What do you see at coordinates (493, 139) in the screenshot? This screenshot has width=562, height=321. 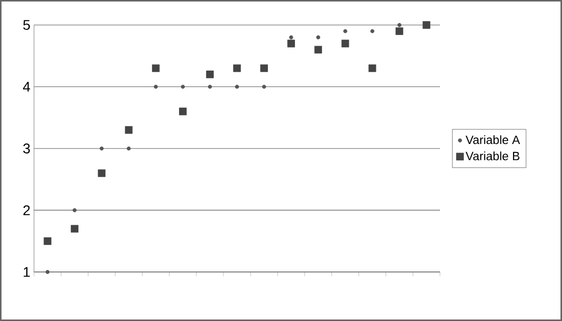 I see `legend-label: Variable A` at bounding box center [493, 139].